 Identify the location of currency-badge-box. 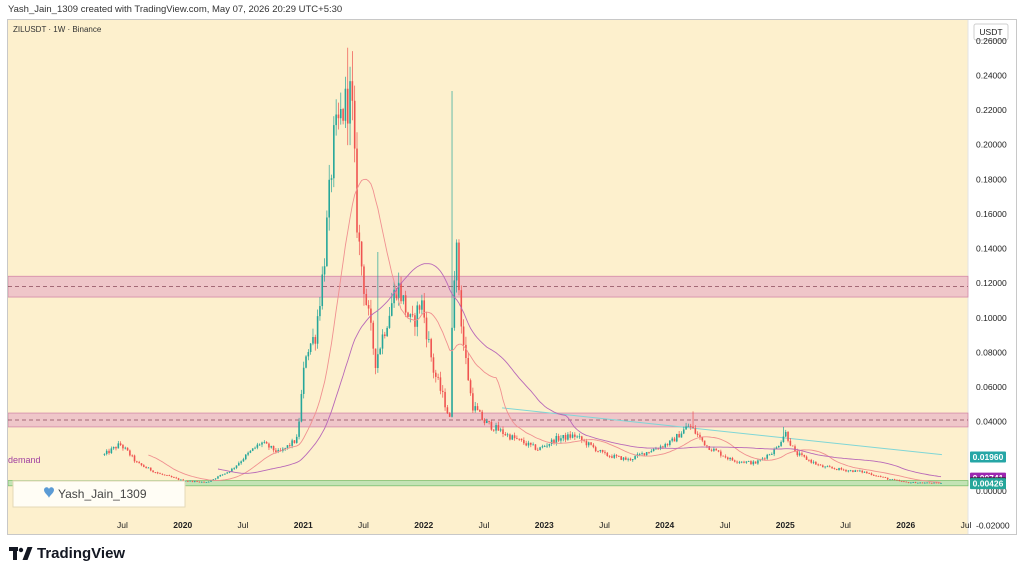
(991, 32).